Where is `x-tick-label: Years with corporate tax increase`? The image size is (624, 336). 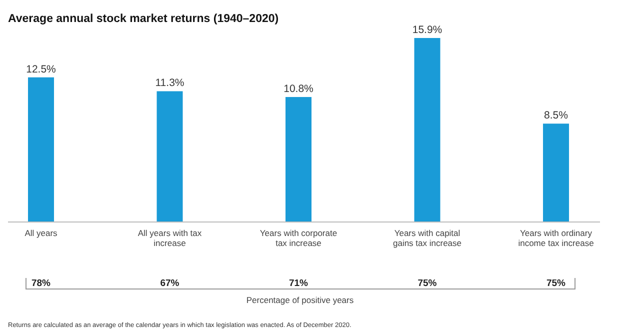 x-tick-label: Years with corporate tax increase is located at coordinates (299, 238).